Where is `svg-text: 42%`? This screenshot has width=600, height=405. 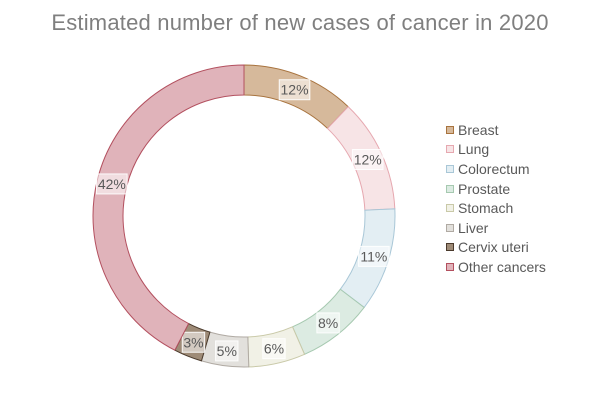
svg-text: 42% is located at coordinates (112, 184).